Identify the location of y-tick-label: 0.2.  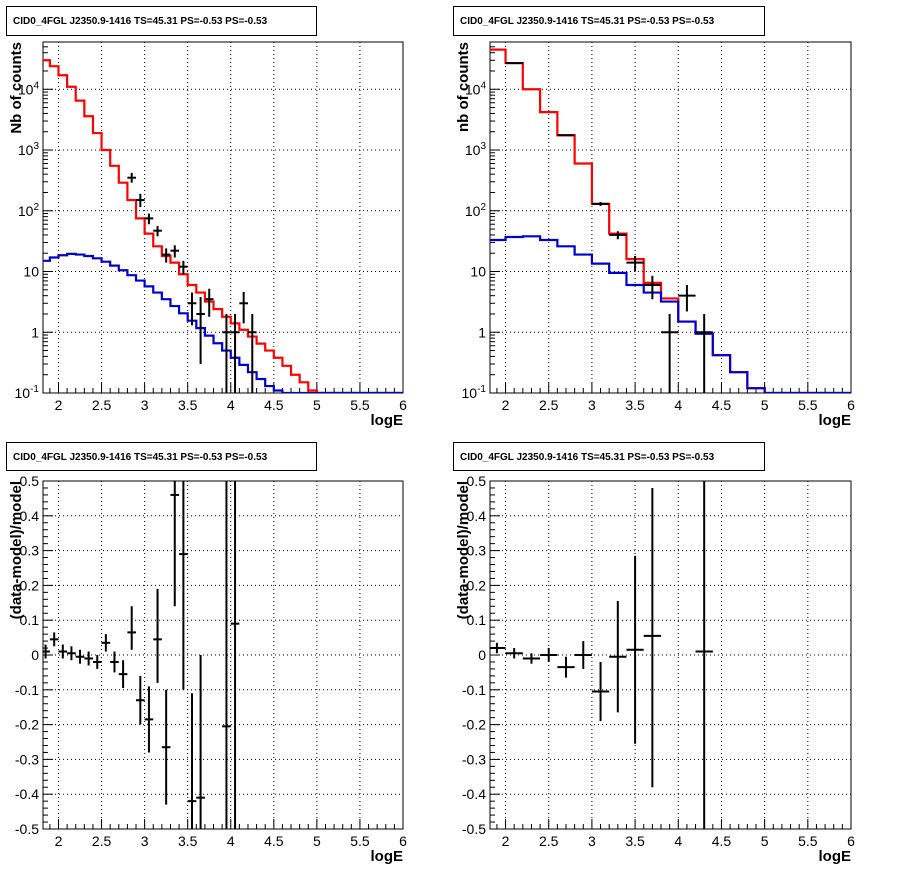
(477, 585).